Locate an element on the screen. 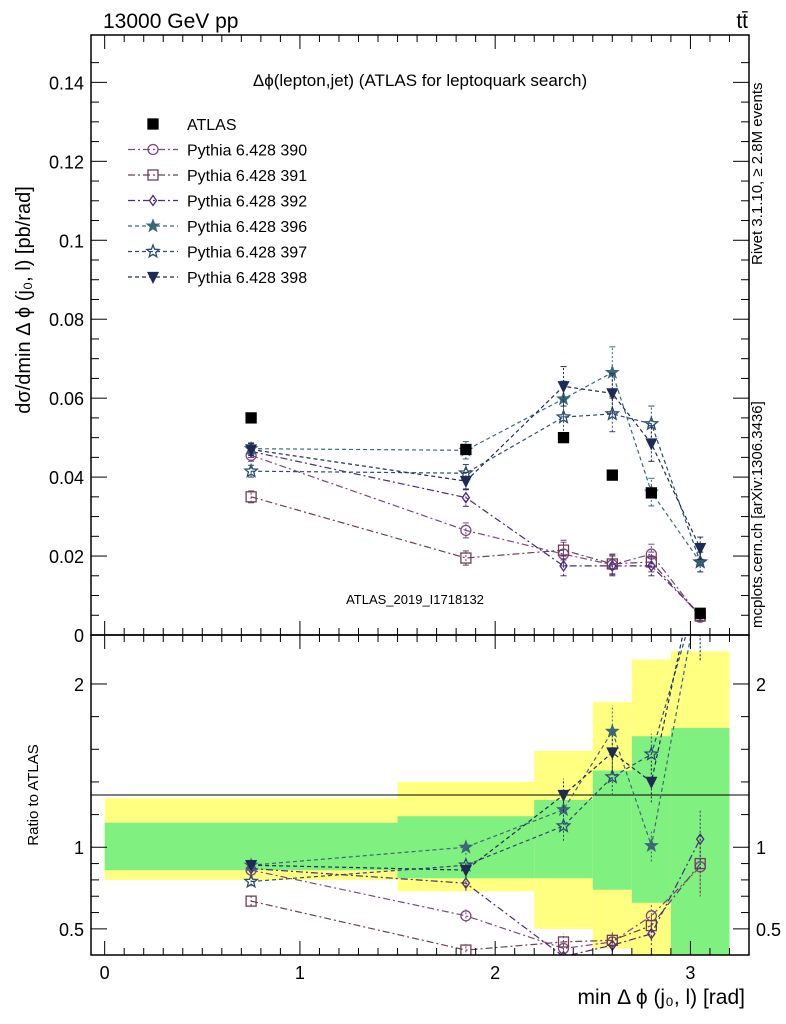  legend-entry: Pythia 6.428 392 is located at coordinates (217, 202).